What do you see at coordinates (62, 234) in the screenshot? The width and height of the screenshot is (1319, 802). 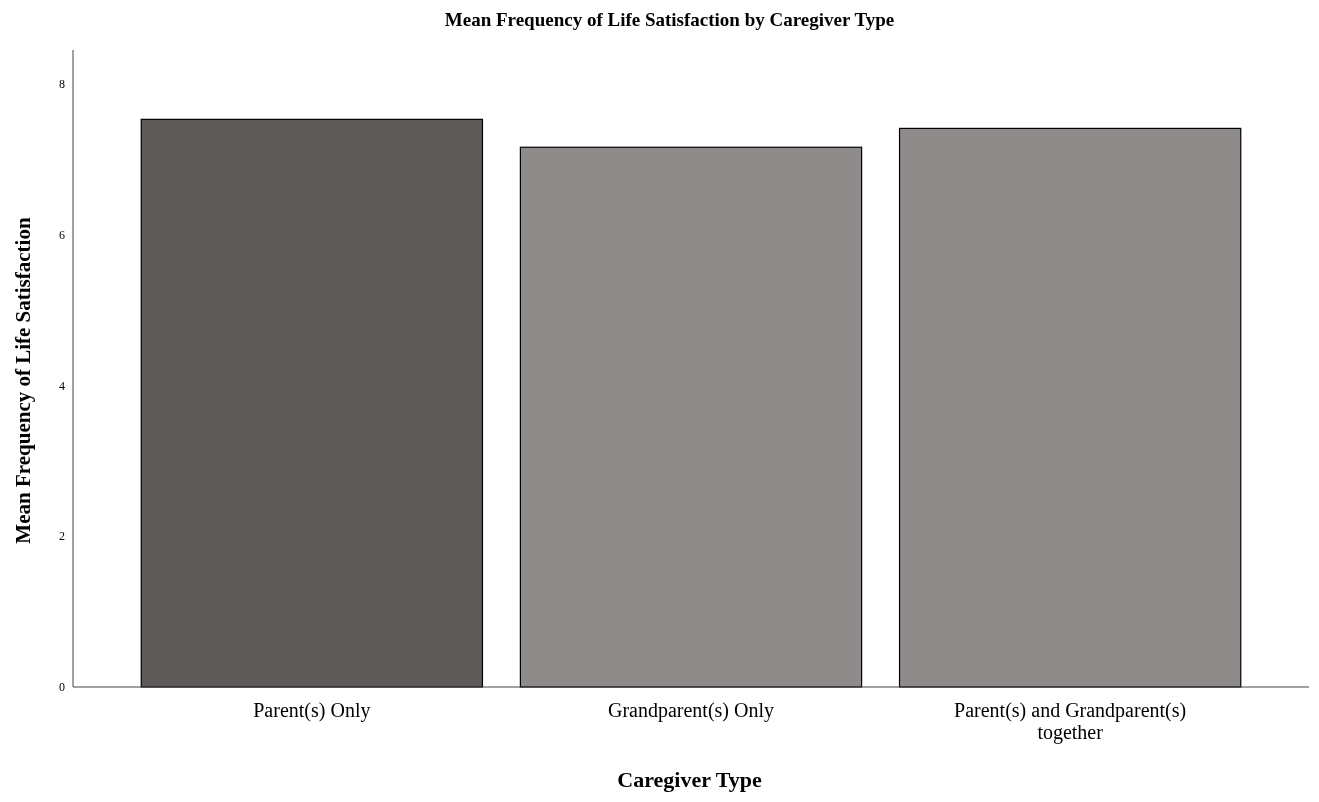 I see `y-tick-label: 6` at bounding box center [62, 234].